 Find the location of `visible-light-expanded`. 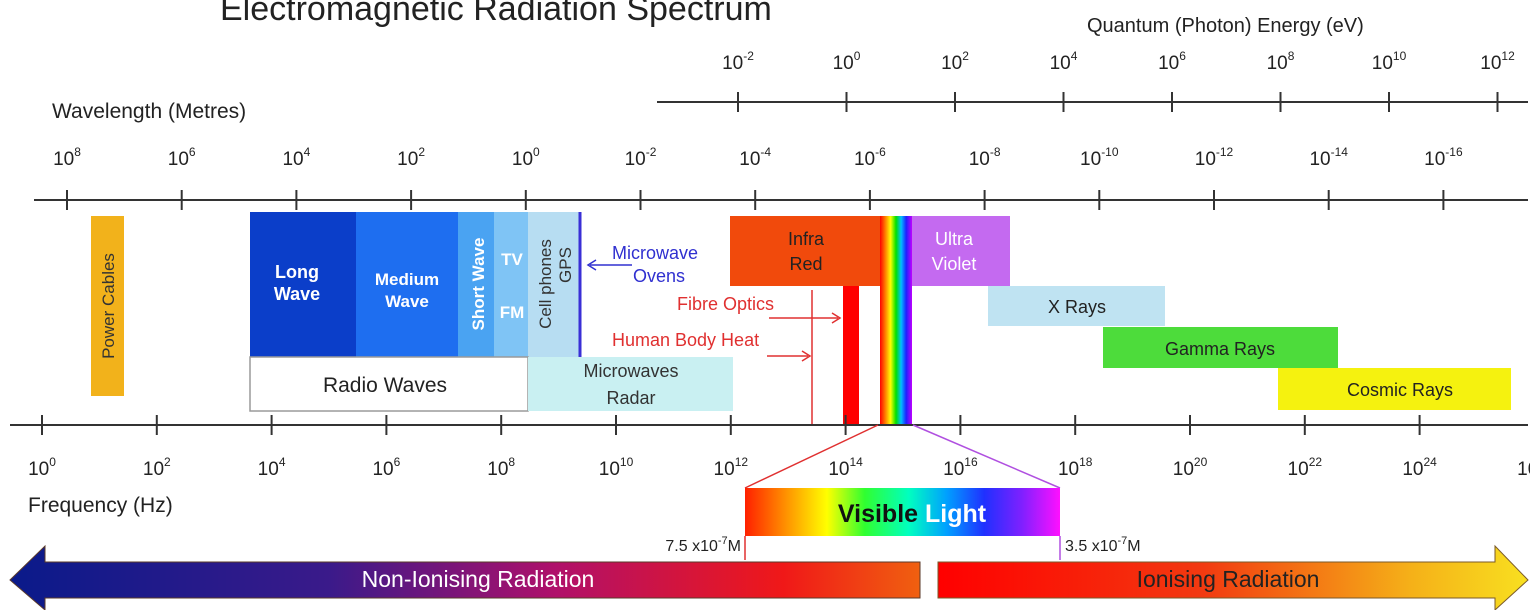

visible-light-expanded is located at coordinates (902, 512).